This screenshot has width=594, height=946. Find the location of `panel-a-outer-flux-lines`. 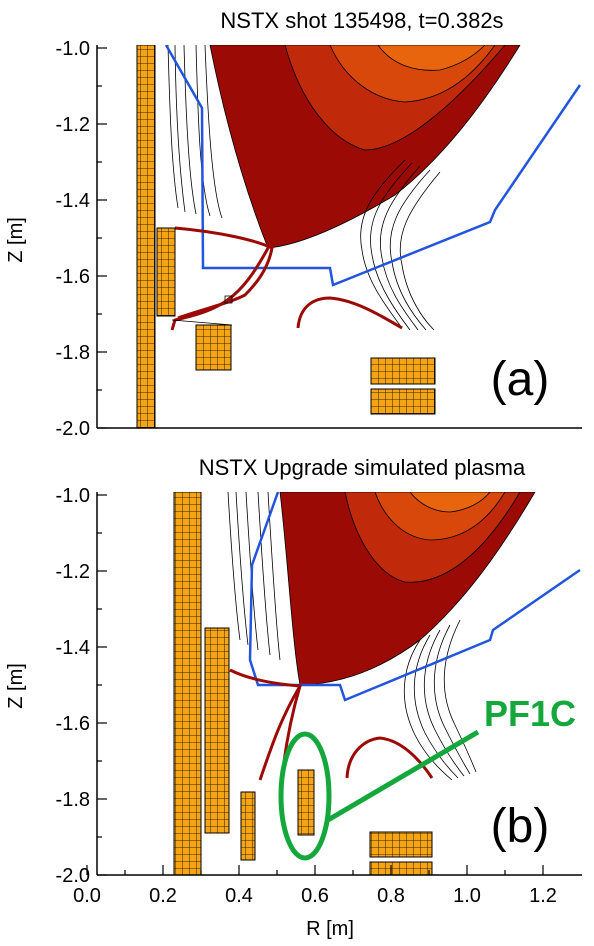

panel-a-outer-flux-lines is located at coordinates (400, 245).